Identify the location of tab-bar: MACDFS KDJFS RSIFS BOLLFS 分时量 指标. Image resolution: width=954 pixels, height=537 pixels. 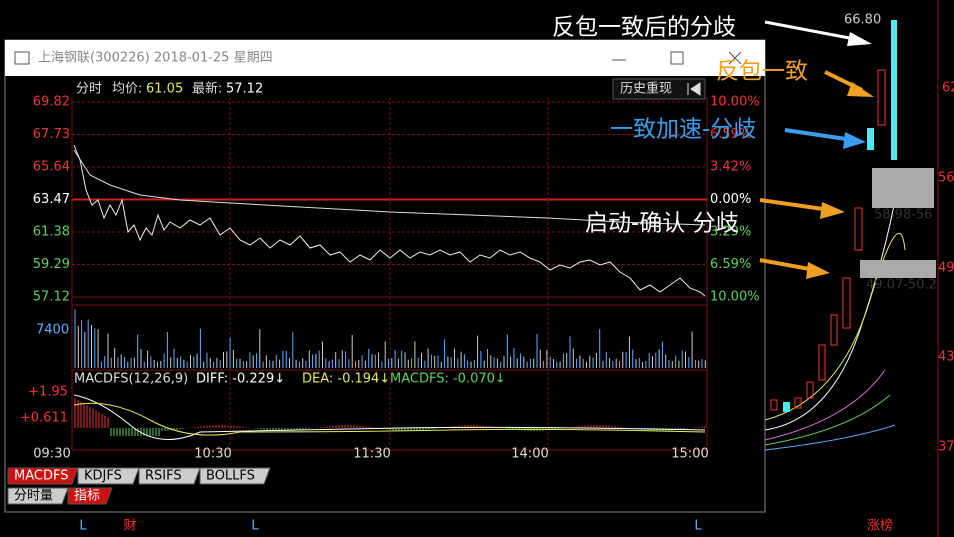
(139, 486).